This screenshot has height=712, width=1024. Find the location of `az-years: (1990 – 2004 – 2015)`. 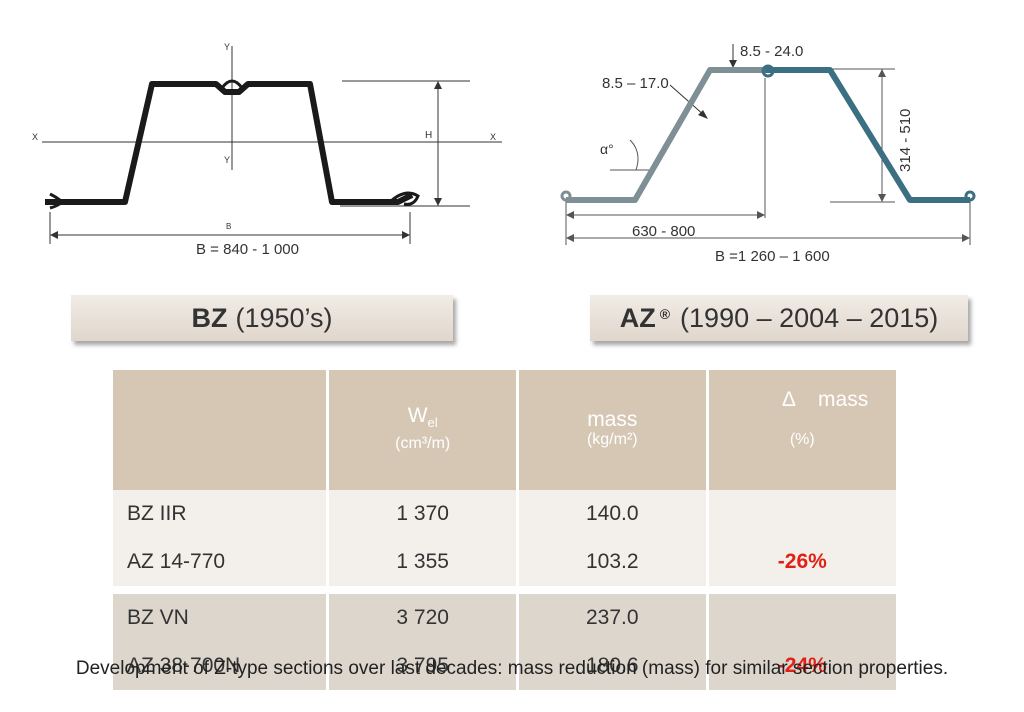

az-years: (1990 – 2004 – 2015) is located at coordinates (809, 317).